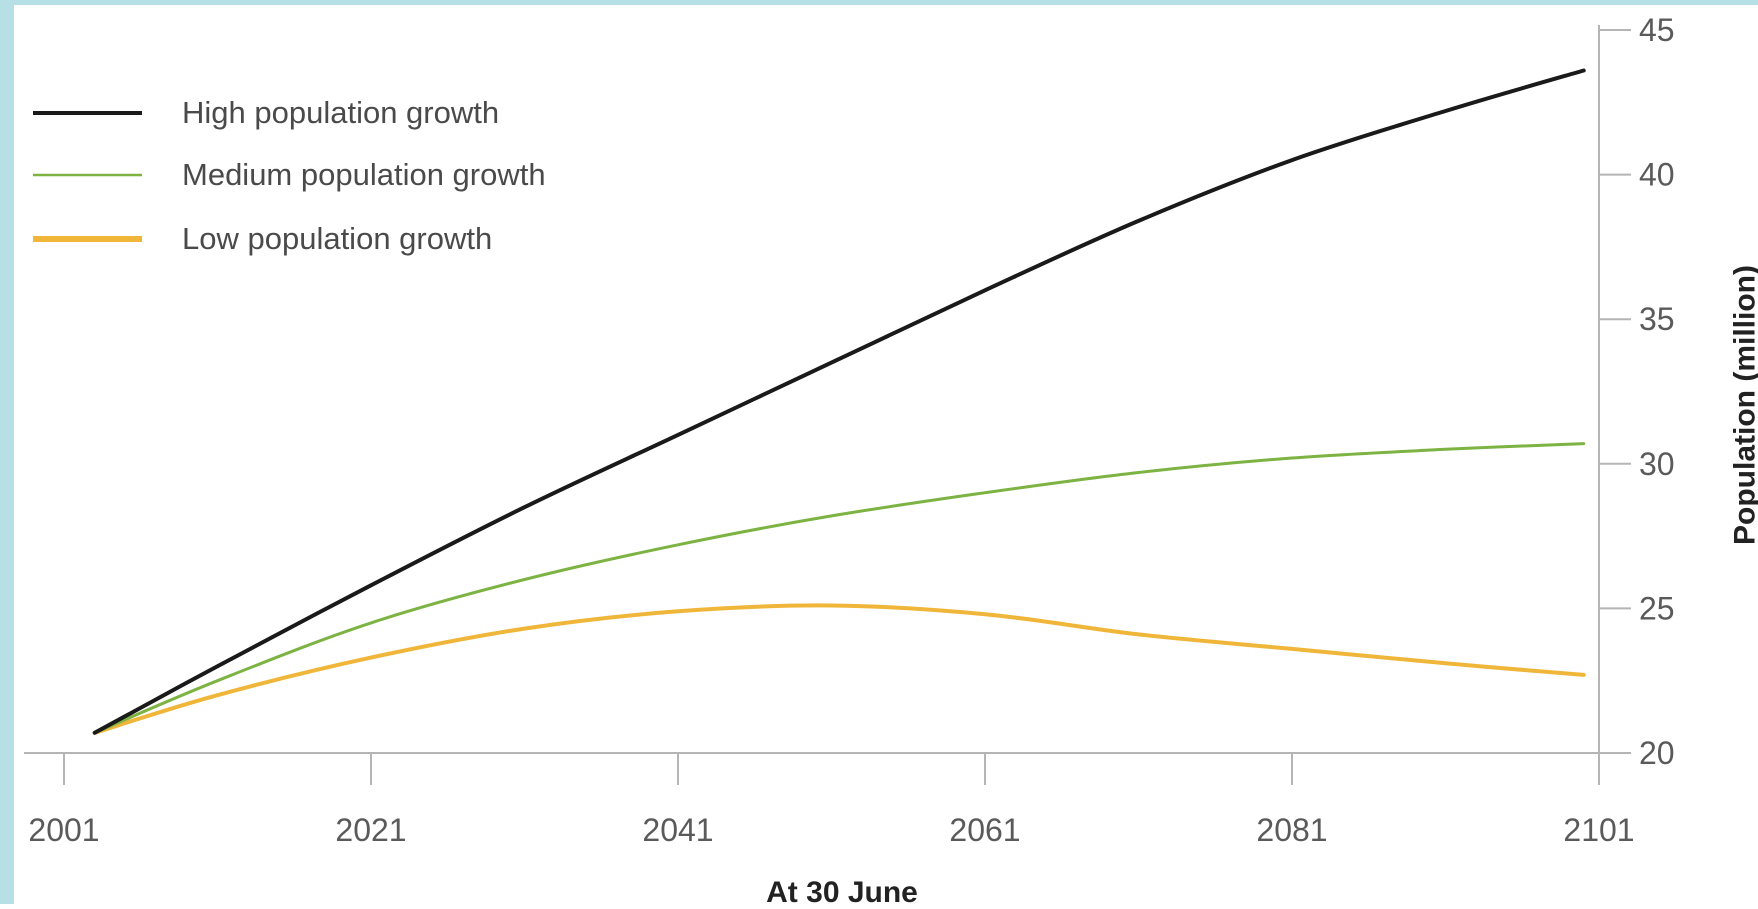  What do you see at coordinates (839, 668) in the screenshot?
I see `series-line-low-population-growth` at bounding box center [839, 668].